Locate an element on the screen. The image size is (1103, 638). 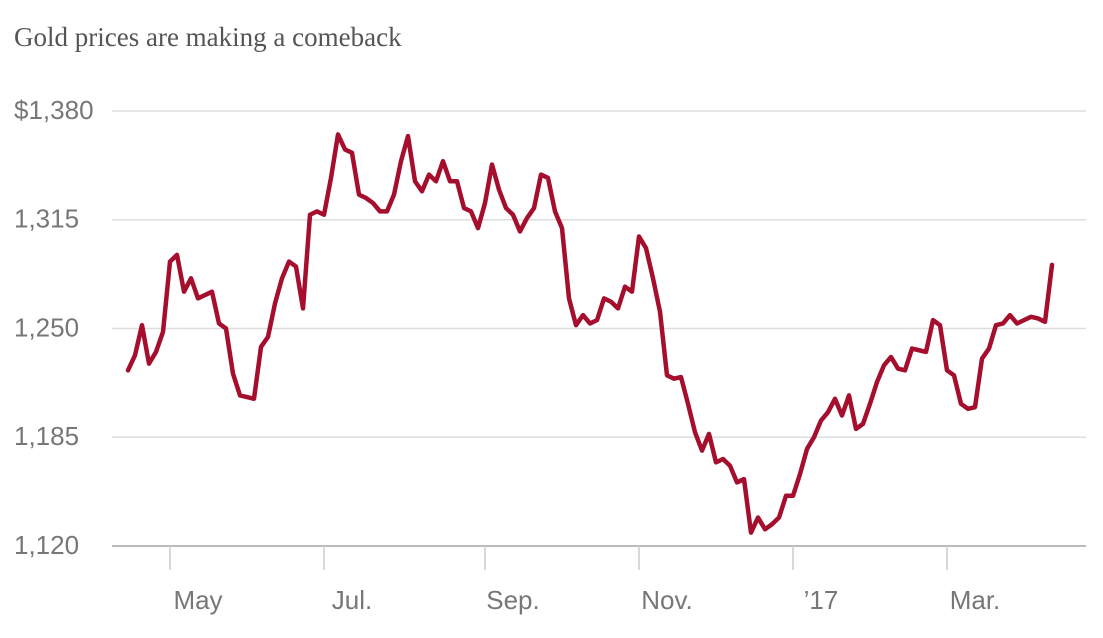
y-tick-label: 1,315 is located at coordinates (46, 219).